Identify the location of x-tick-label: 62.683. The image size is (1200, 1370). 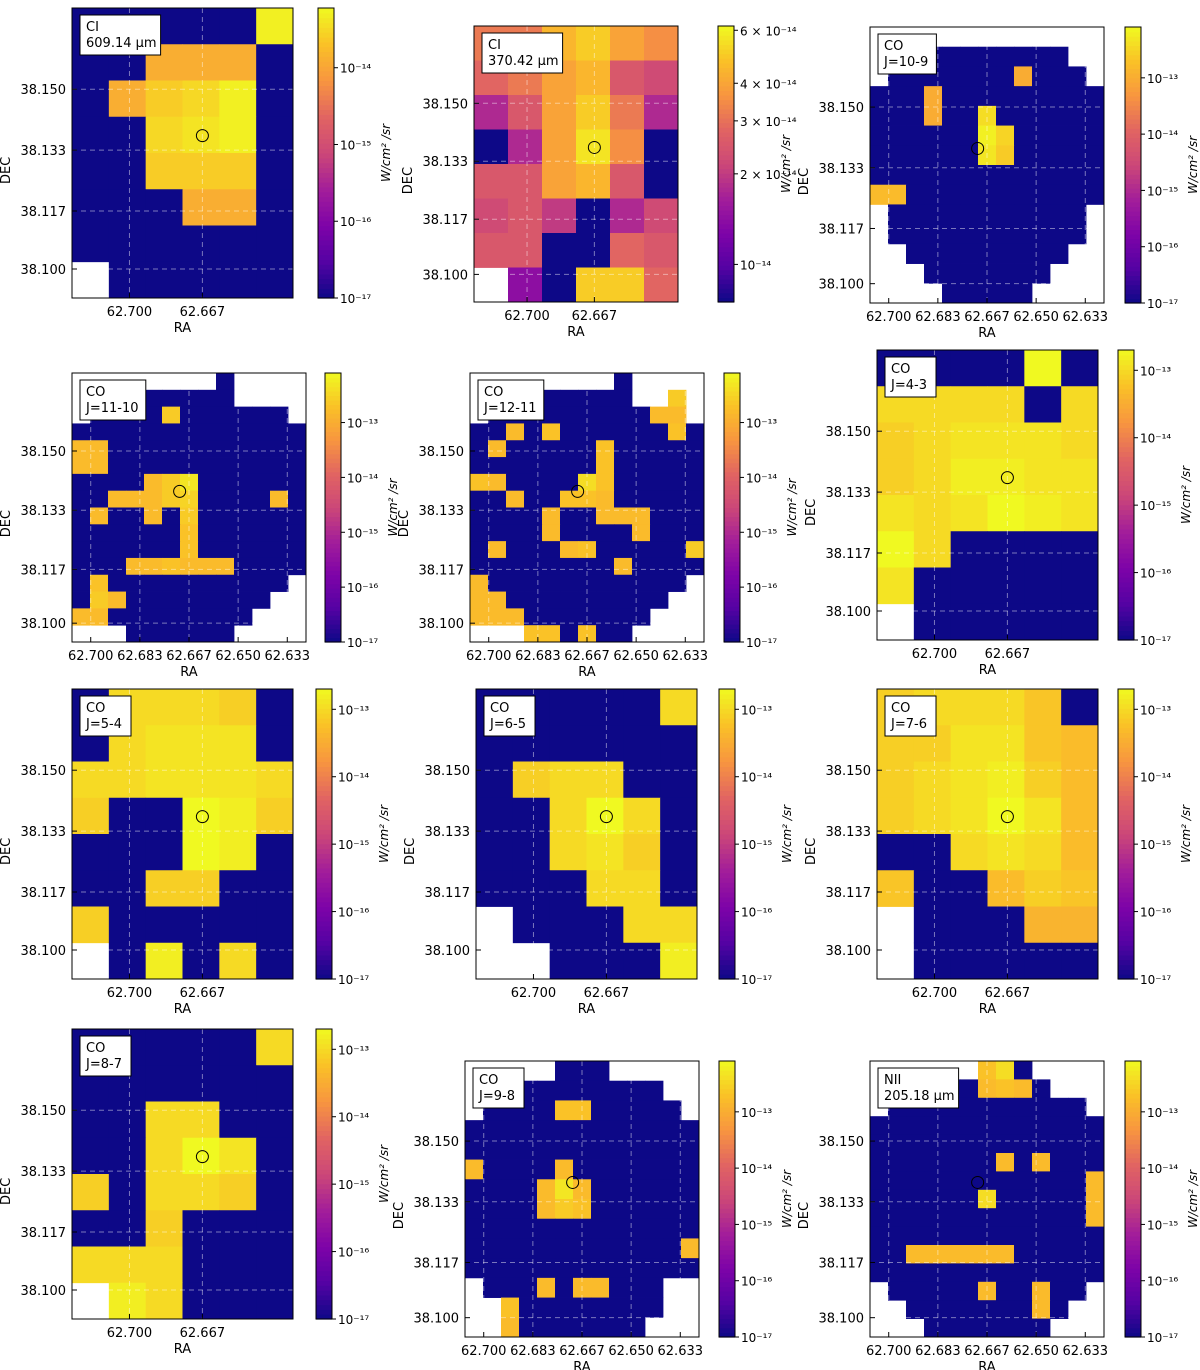
(938, 317).